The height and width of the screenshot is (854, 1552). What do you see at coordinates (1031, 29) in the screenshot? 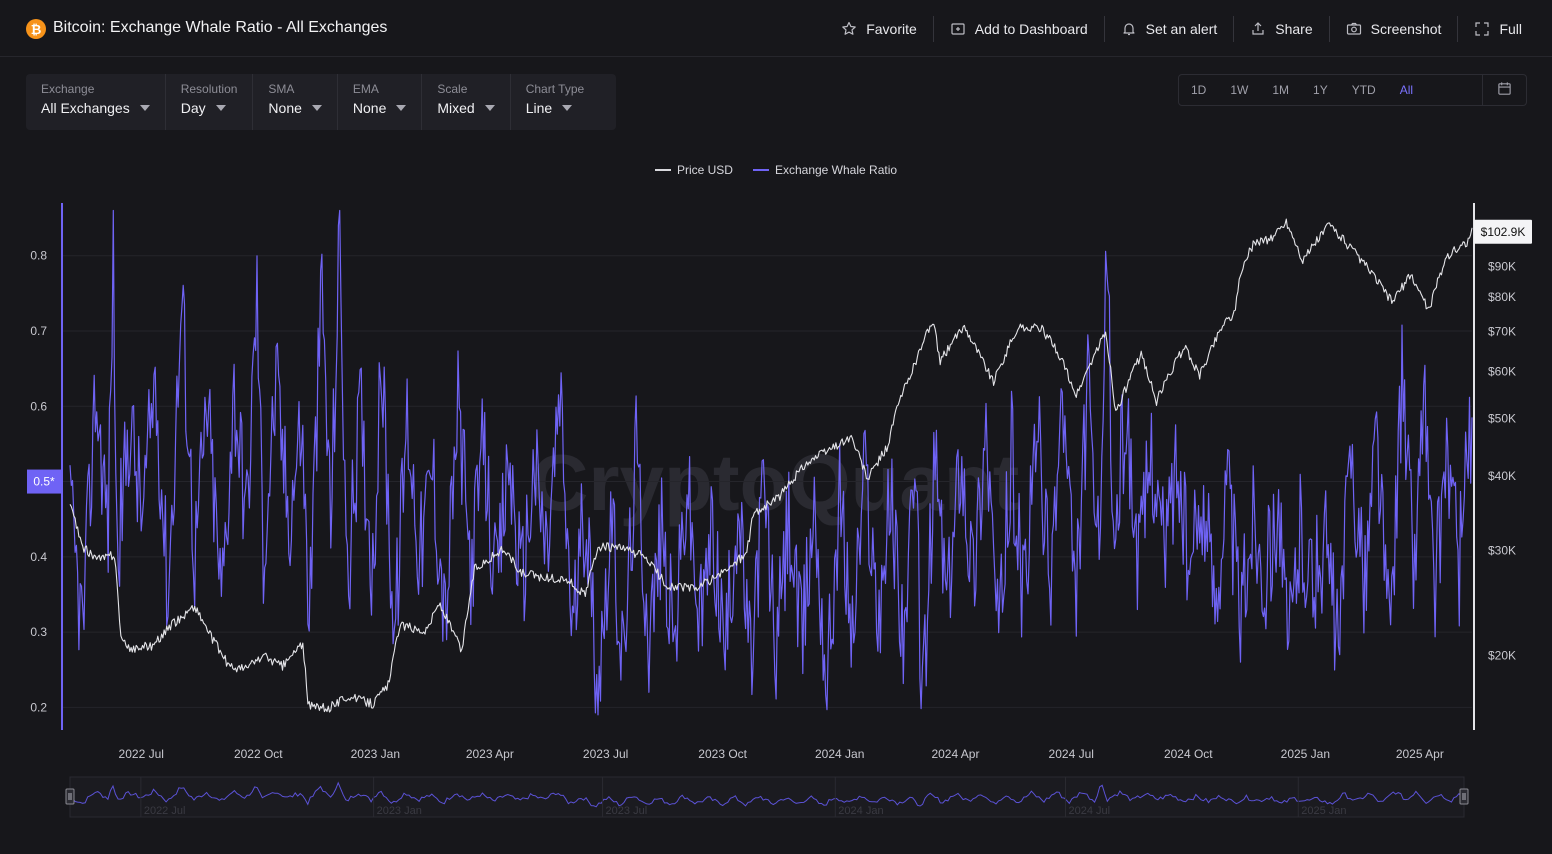
I see `add-to-dashboard-label: Add to Dashboard` at bounding box center [1031, 29].